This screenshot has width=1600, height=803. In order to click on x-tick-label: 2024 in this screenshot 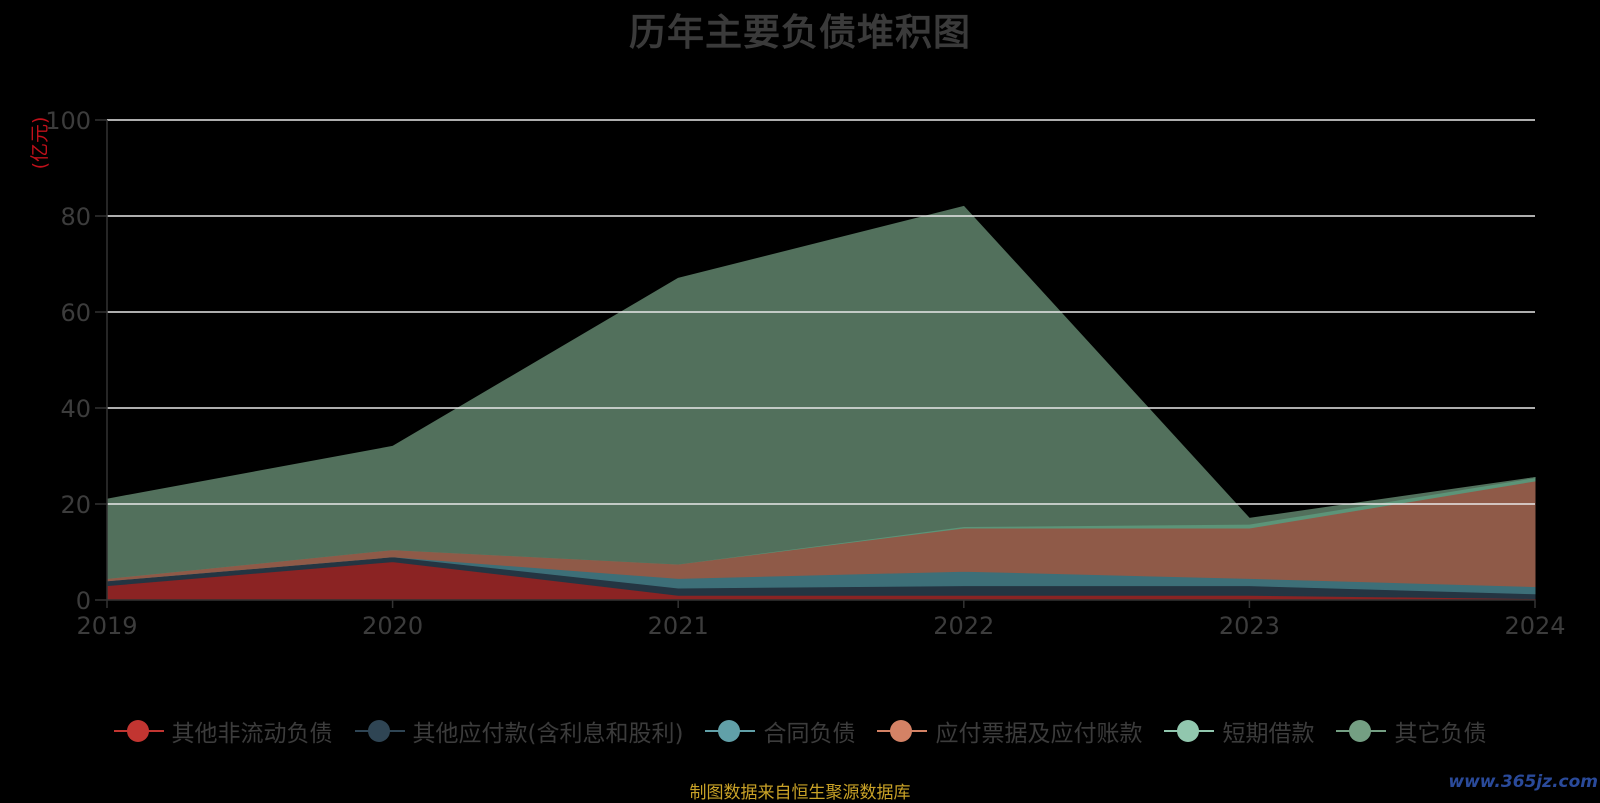, I will do `click(1534, 626)`.